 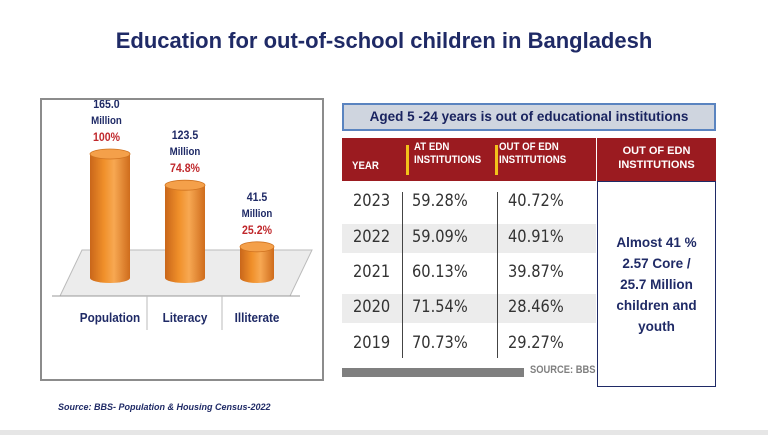 What do you see at coordinates (656, 151) in the screenshot?
I see `side-header-line1: OUT OF EDN` at bounding box center [656, 151].